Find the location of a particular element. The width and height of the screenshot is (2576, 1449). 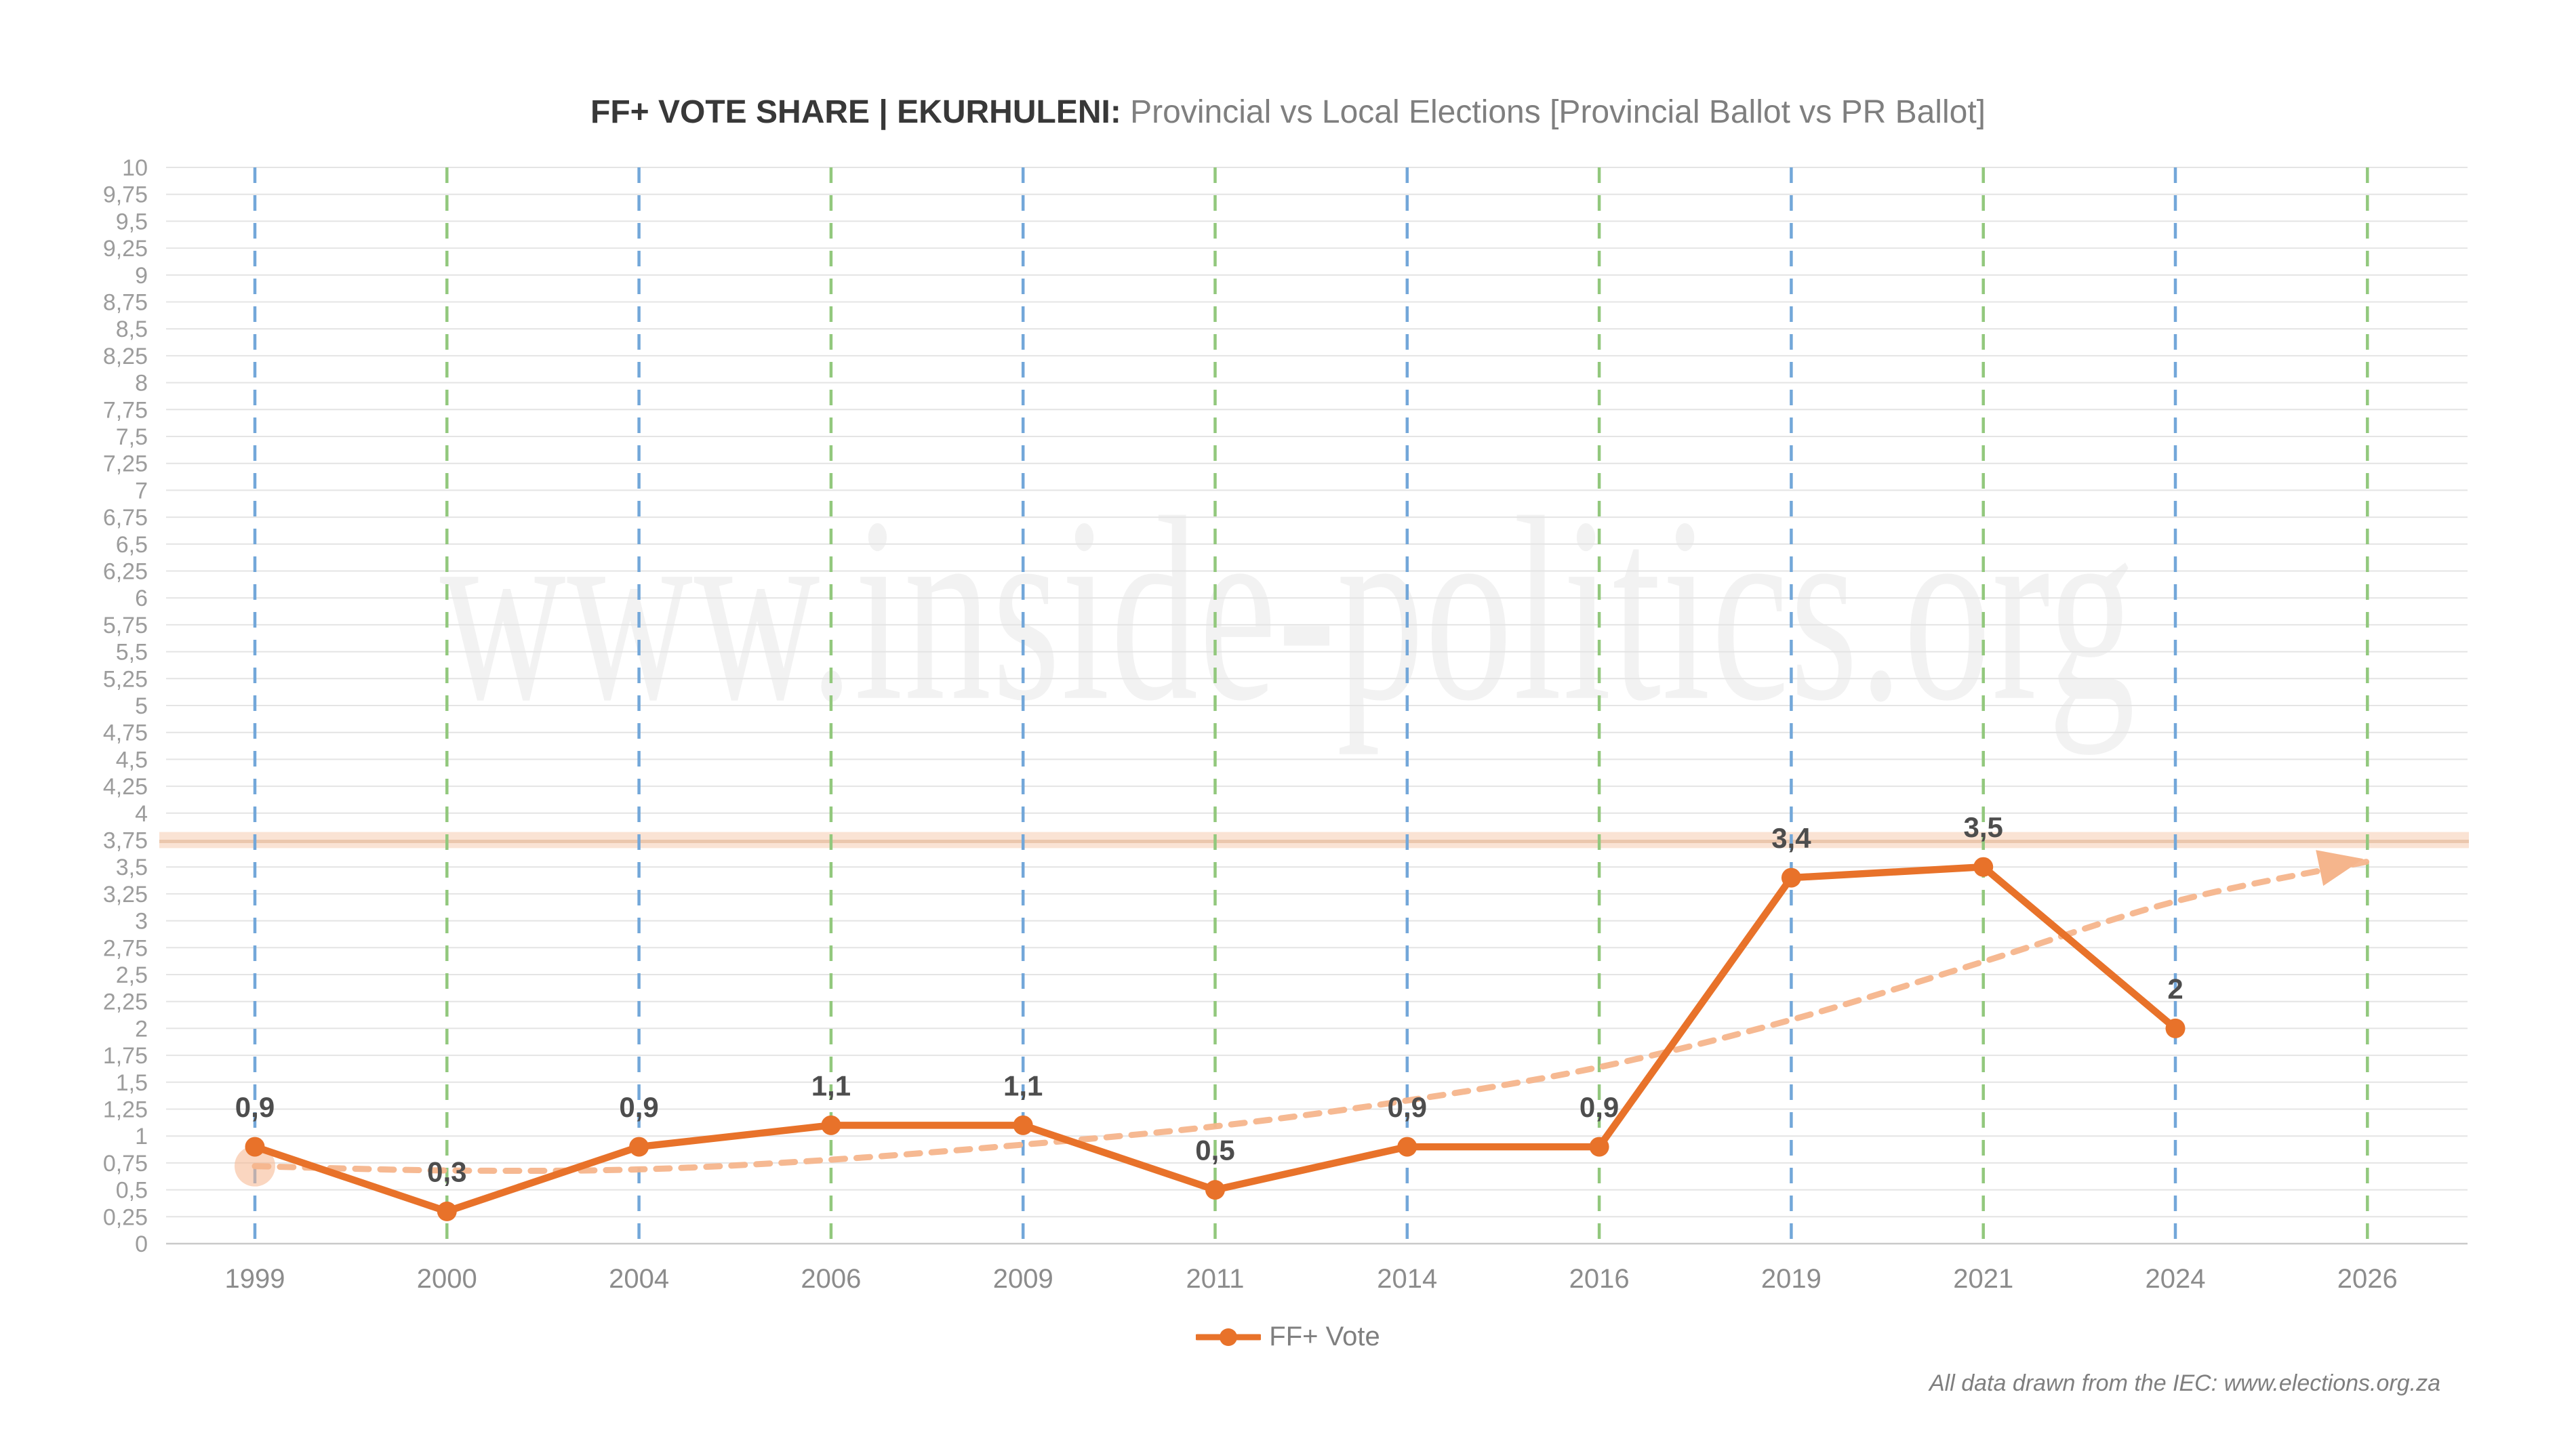

y-tick-label: 4,75 is located at coordinates (125, 733).